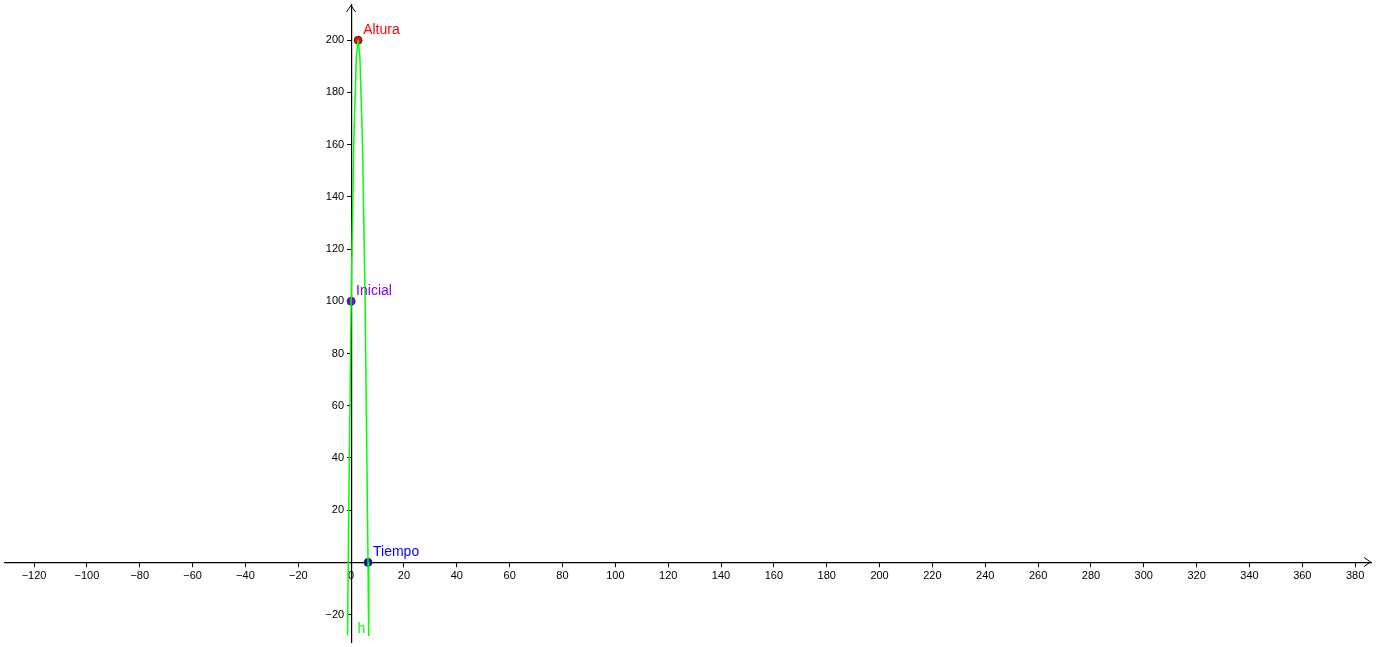 Image resolution: width=1376 pixels, height=647 pixels. What do you see at coordinates (140, 575) in the screenshot?
I see `x-tick-label: −80` at bounding box center [140, 575].